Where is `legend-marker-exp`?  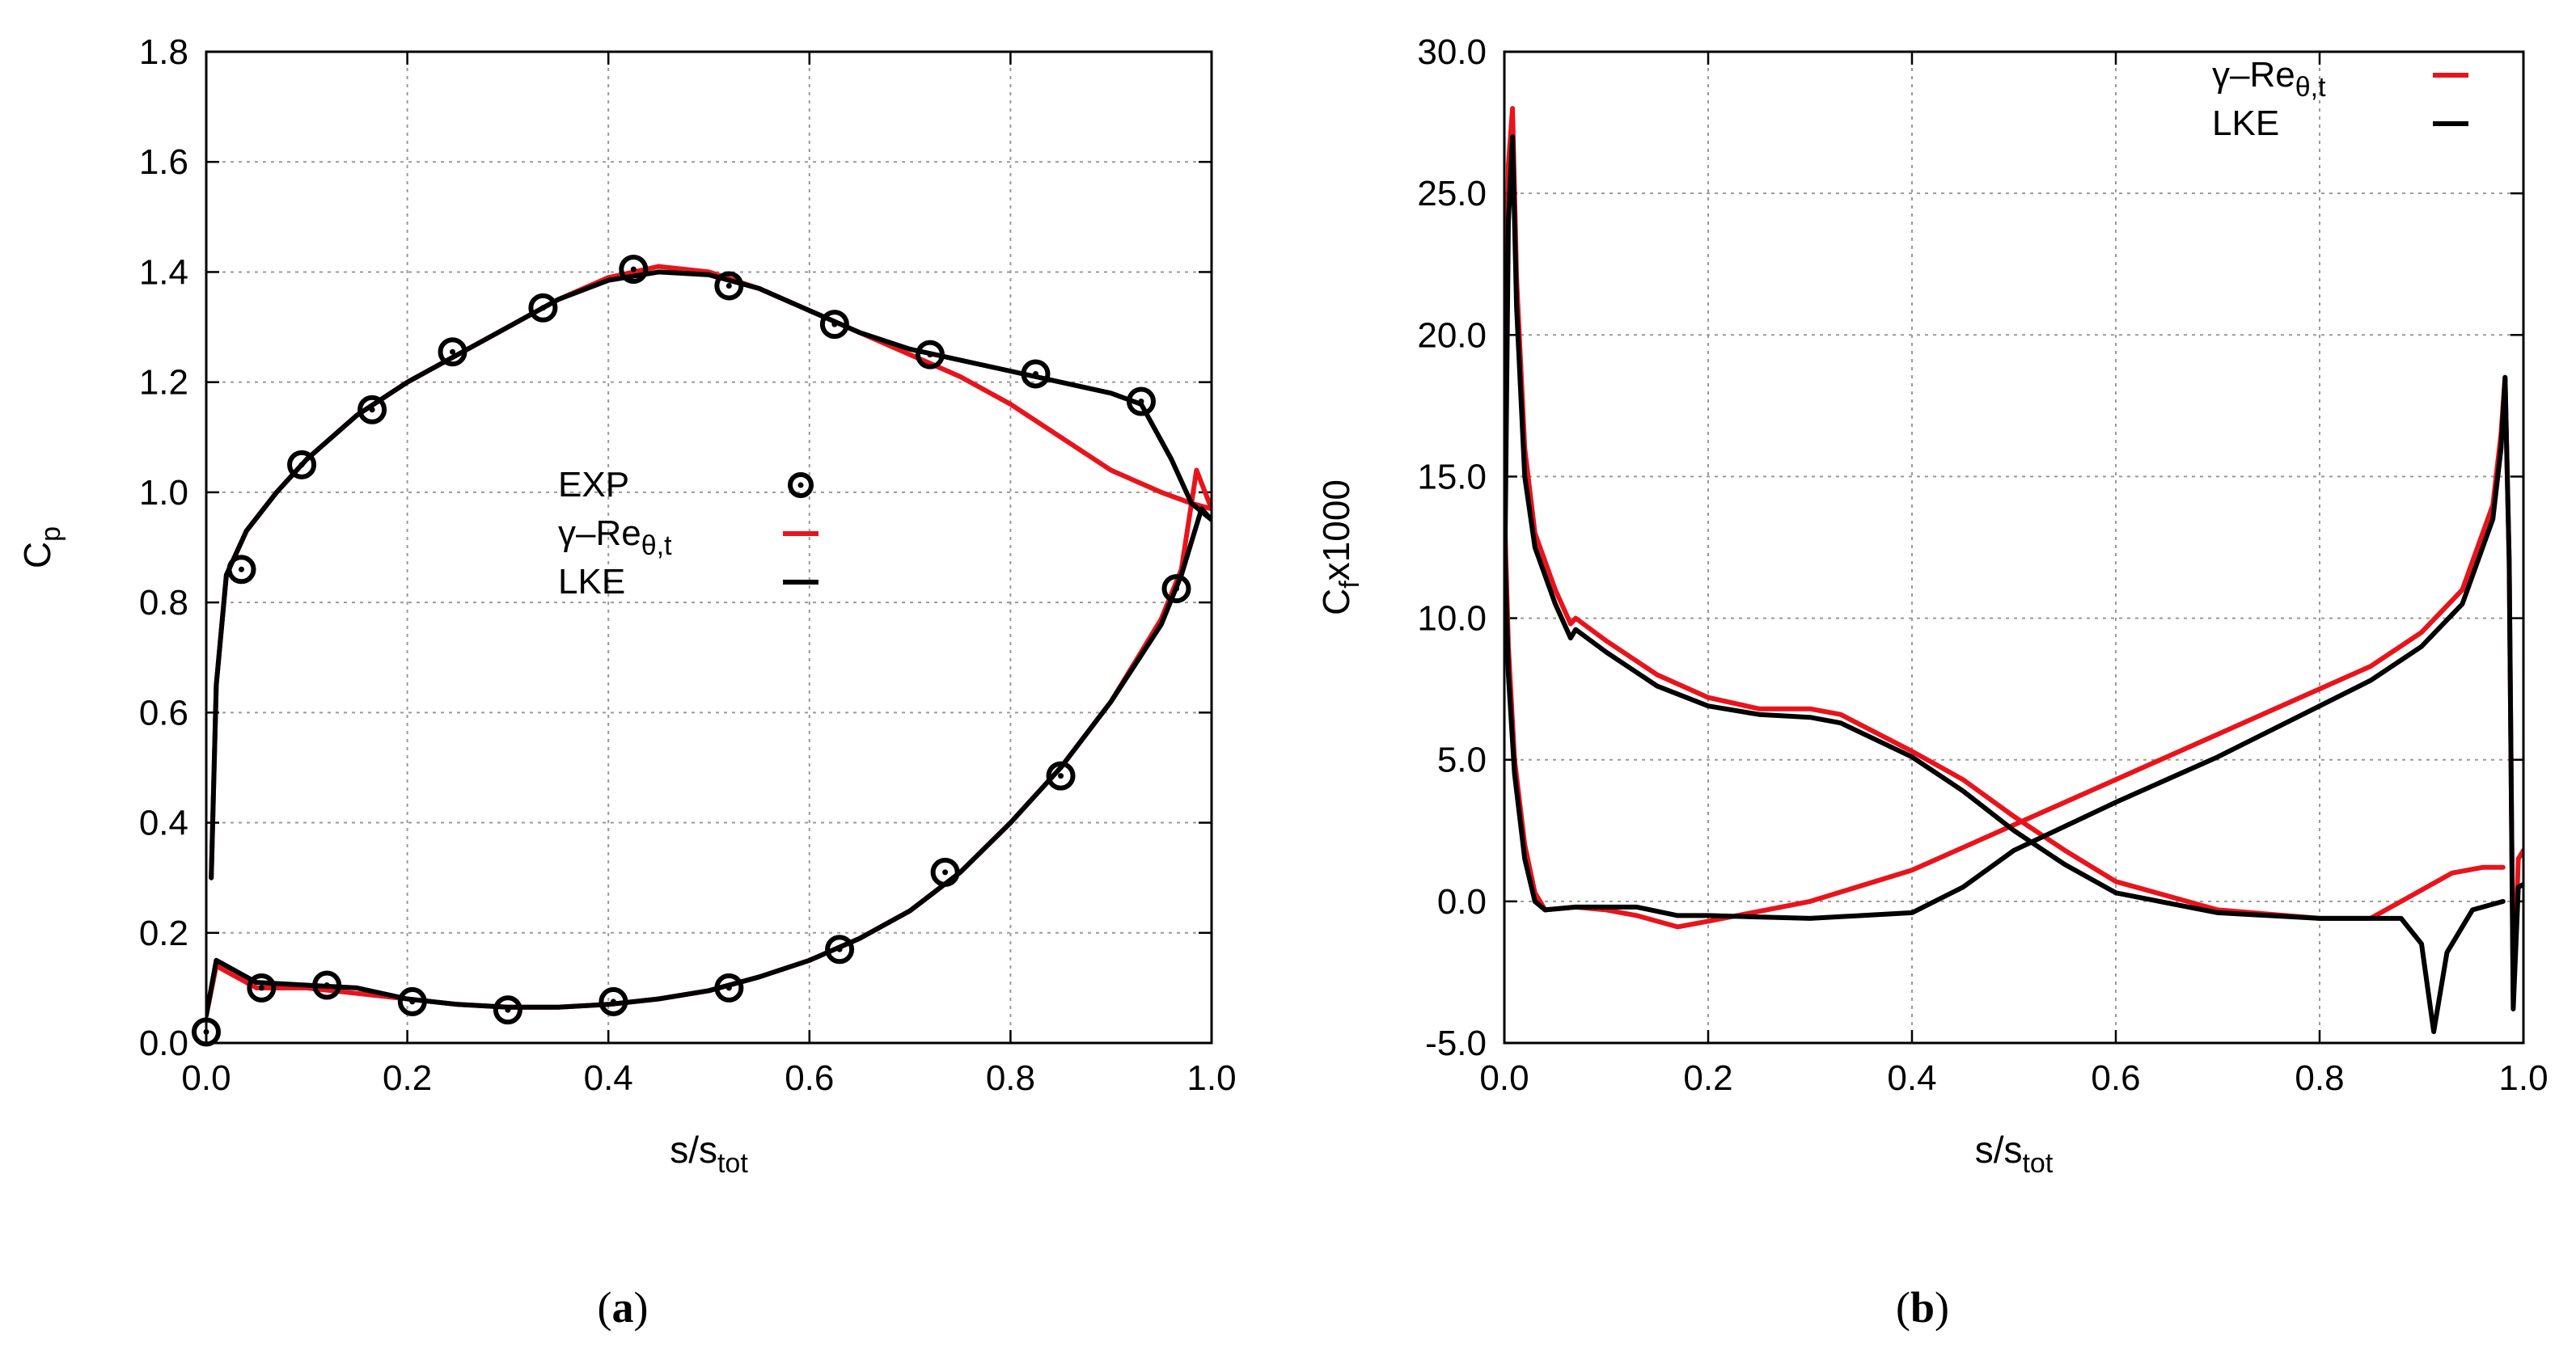
legend-marker-exp is located at coordinates (801, 485).